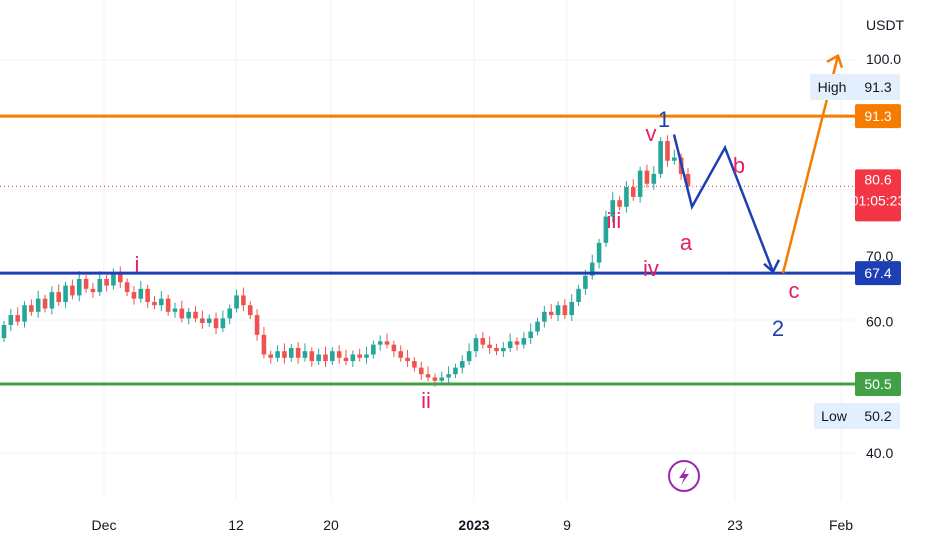 Image resolution: width=932 pixels, height=550 pixels. I want to click on y-tick-label: 60.0, so click(879, 322).